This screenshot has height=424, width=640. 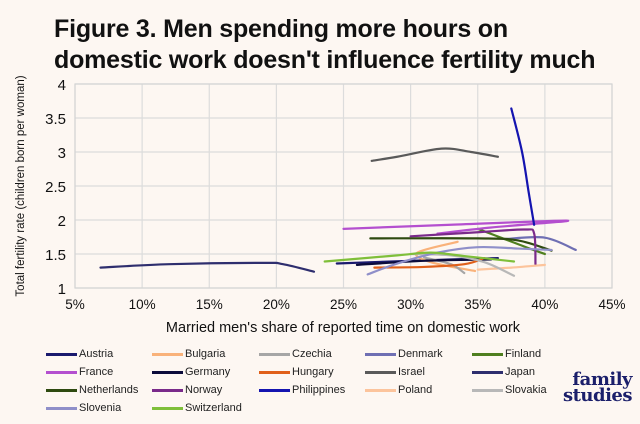 I want to click on y-tick-labels: 1 1.5 2 2.5 3 3.5 4, so click(x=55, y=187).